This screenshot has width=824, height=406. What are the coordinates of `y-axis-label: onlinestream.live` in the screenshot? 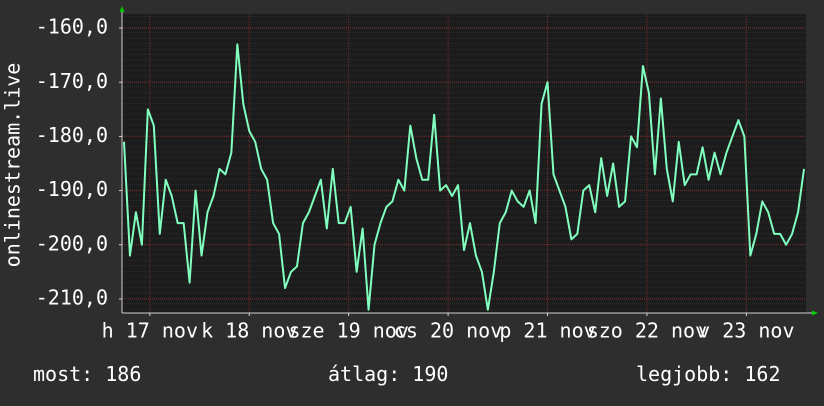 It's located at (13, 165).